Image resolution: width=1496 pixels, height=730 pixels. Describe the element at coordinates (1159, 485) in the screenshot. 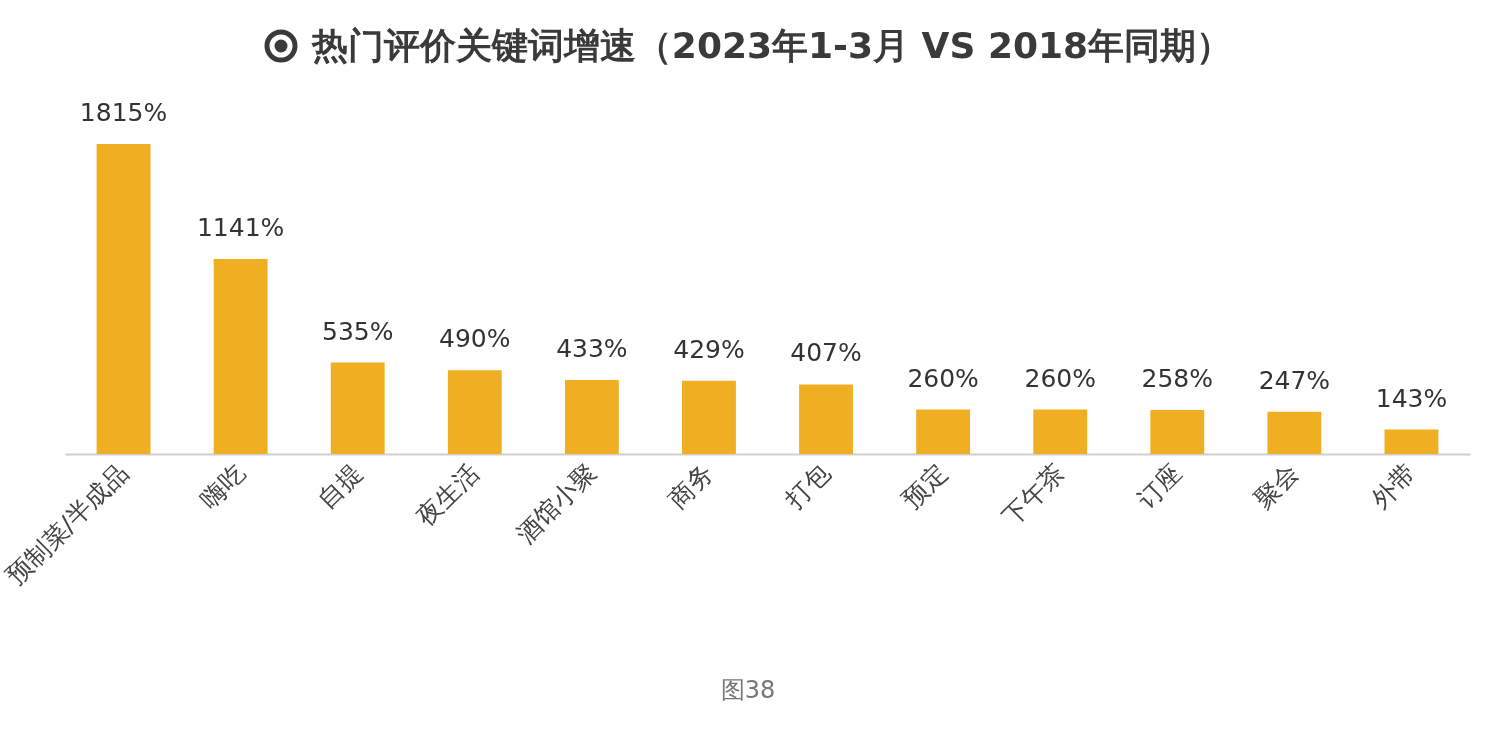

I see `x-tick-label: 订座` at that location.